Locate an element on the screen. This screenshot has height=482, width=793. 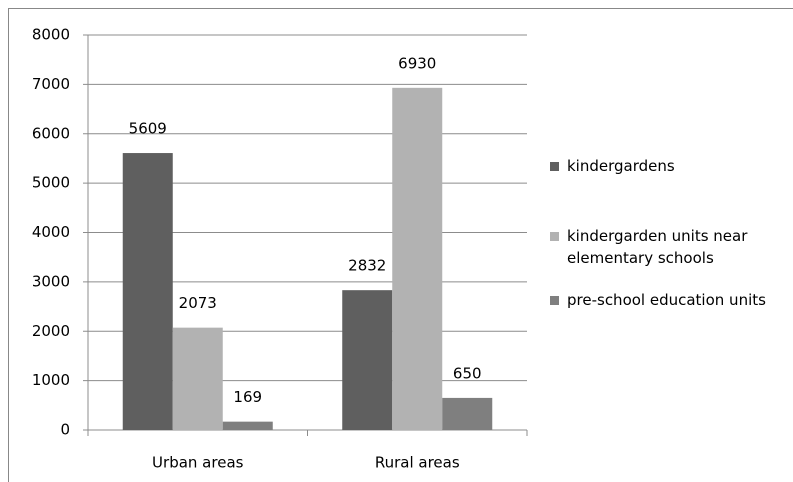
y-tick-label: 6000 is located at coordinates (51, 133).